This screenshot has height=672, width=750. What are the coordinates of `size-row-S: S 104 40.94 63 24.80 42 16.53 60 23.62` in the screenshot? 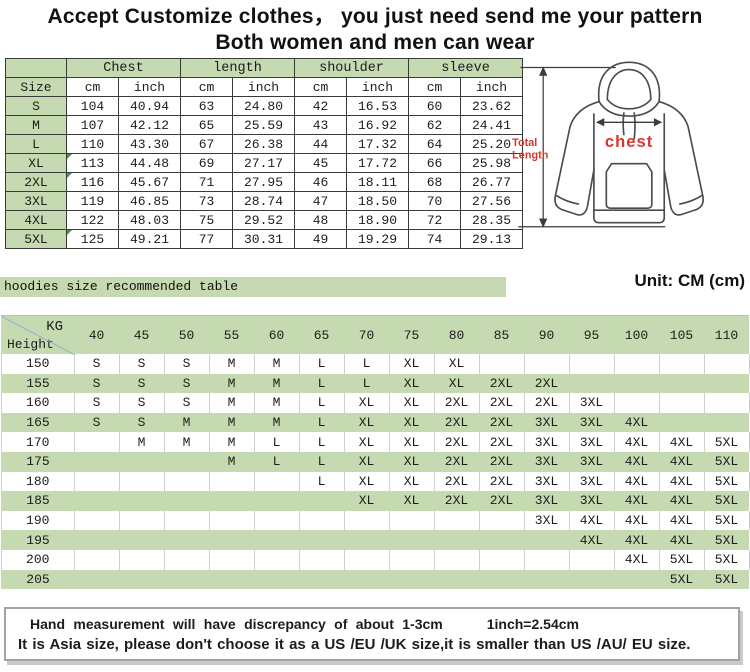 It's located at (264, 106).